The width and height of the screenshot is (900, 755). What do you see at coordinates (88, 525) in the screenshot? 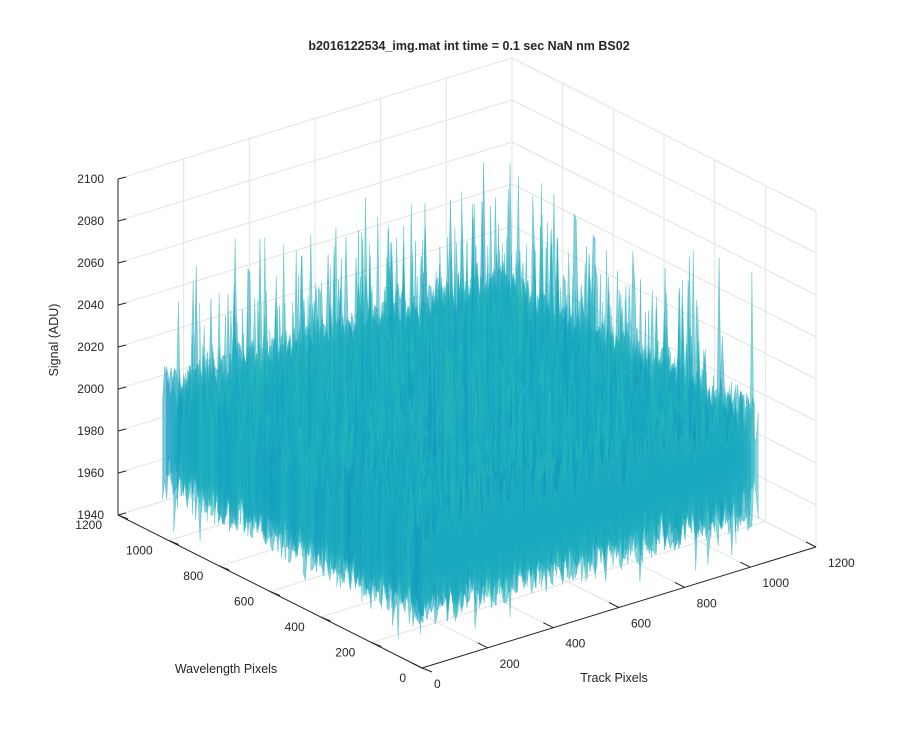
I see `y-tick-label: 1200` at bounding box center [88, 525].